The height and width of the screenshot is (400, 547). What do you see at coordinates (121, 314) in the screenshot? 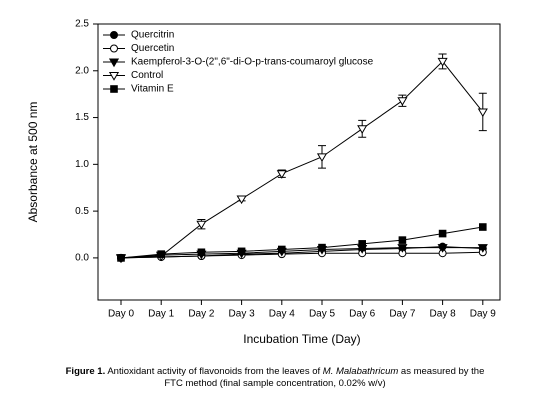
I see `x-tick-label: Day 0` at bounding box center [121, 314].